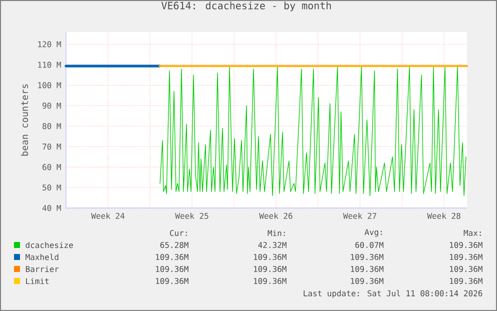  What do you see at coordinates (51, 208) in the screenshot?
I see `y-tick-label: 40 M` at bounding box center [51, 208].